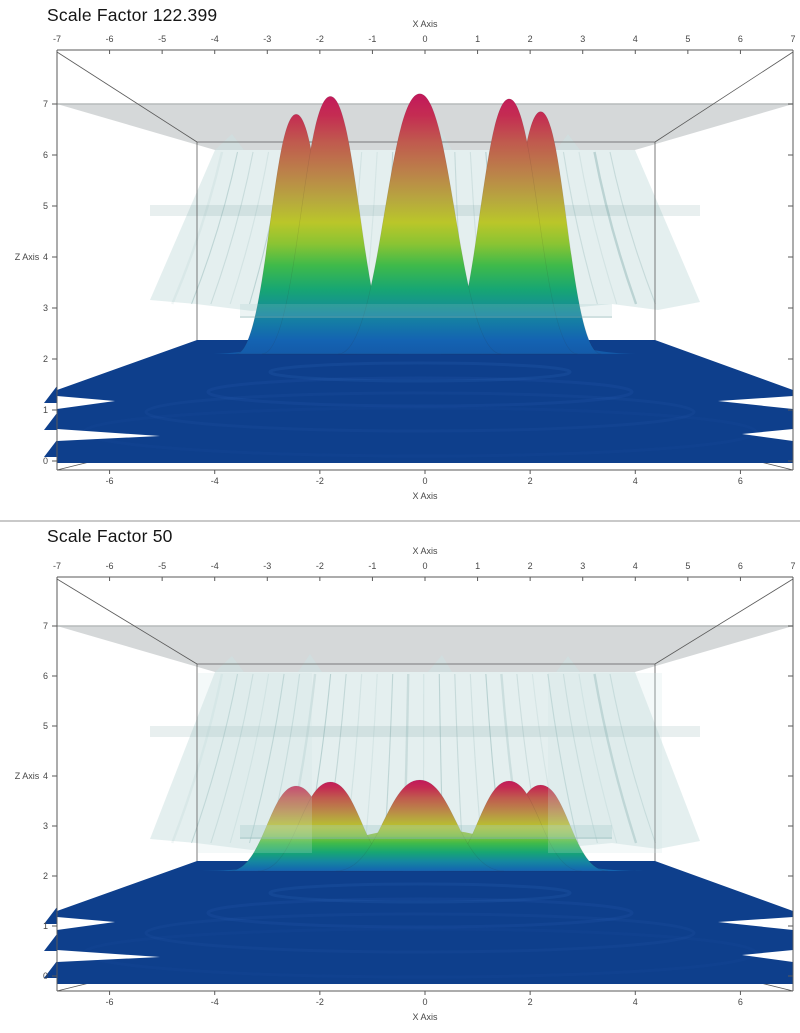 This screenshot has height=1033, width=800. What do you see at coordinates (45, 206) in the screenshot?
I see `z-axis-tick-label: 5` at bounding box center [45, 206].